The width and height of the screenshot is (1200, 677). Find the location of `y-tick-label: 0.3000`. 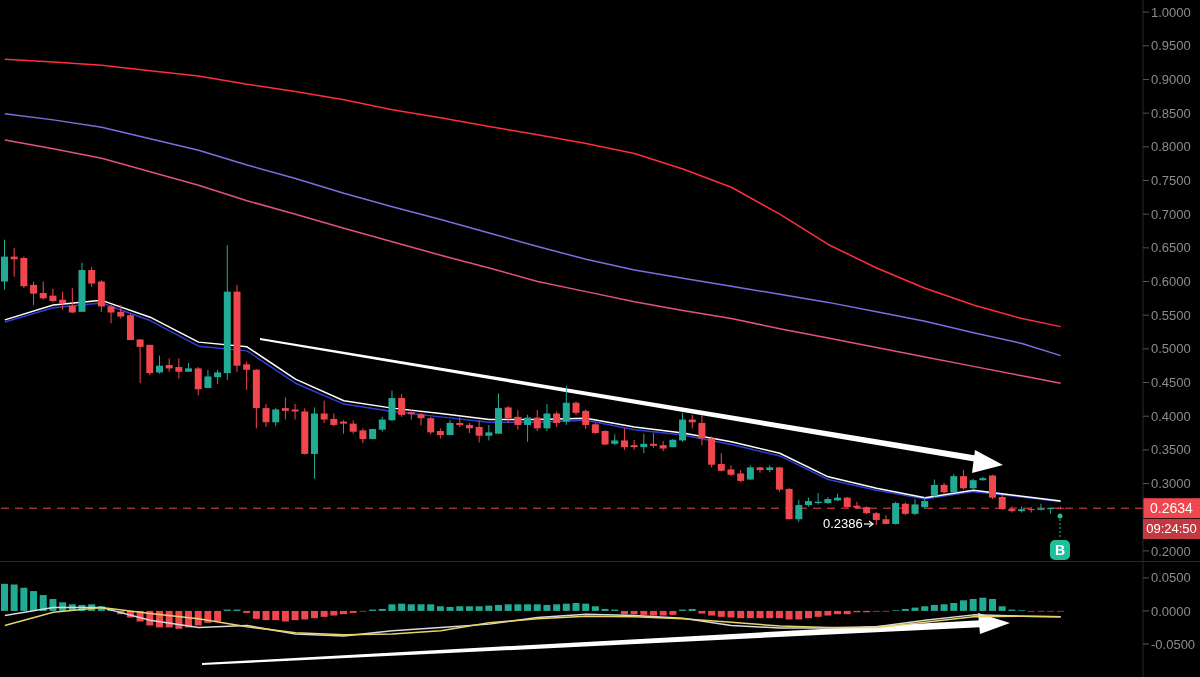

y-tick-label: 0.3000 is located at coordinates (1171, 484).